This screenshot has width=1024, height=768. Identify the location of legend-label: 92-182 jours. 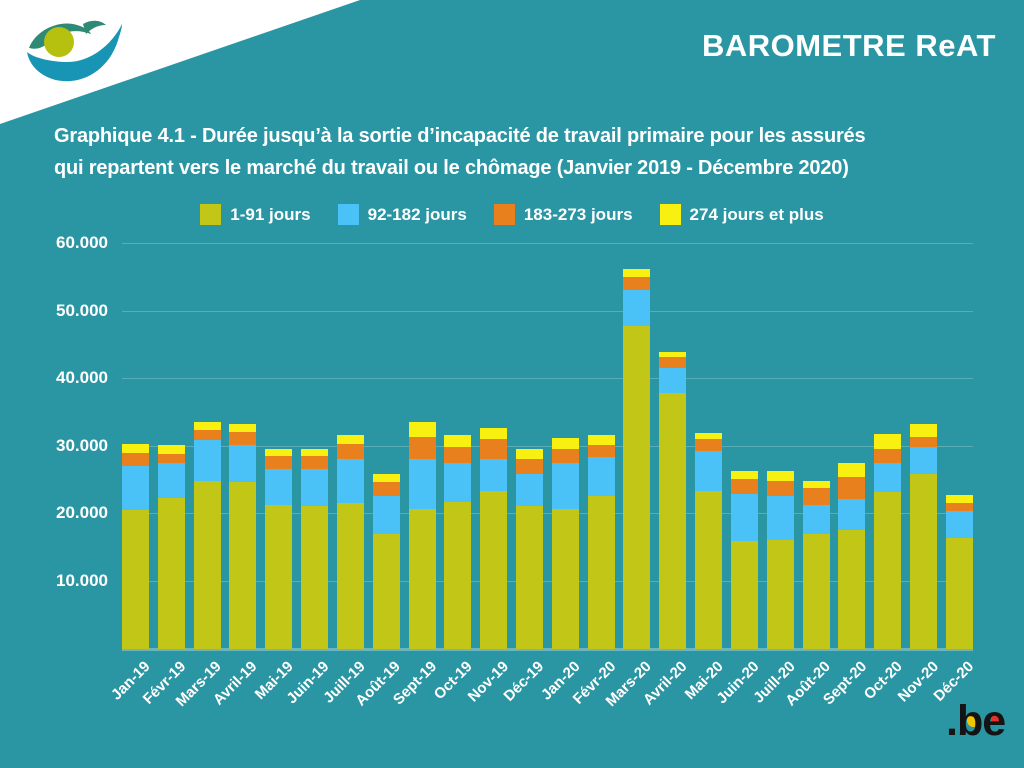
(417, 214).